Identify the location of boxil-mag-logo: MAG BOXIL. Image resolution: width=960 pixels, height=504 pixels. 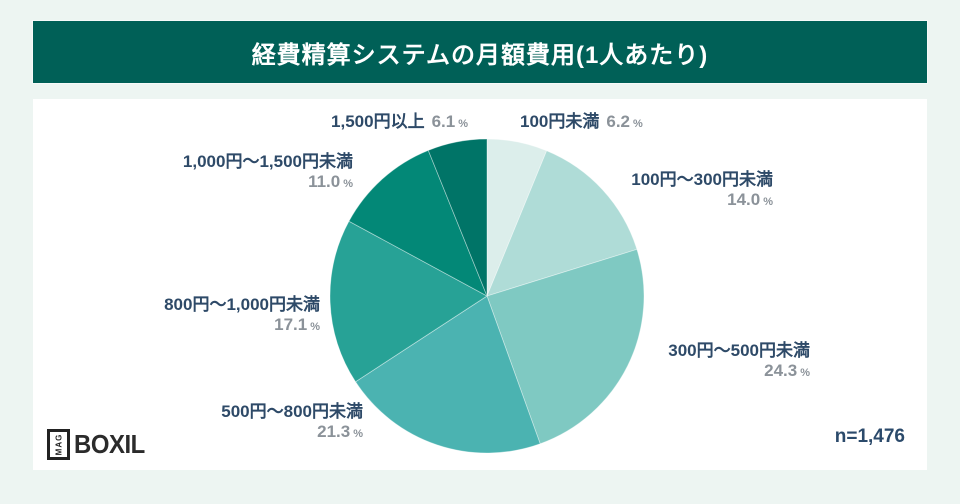
(99, 444).